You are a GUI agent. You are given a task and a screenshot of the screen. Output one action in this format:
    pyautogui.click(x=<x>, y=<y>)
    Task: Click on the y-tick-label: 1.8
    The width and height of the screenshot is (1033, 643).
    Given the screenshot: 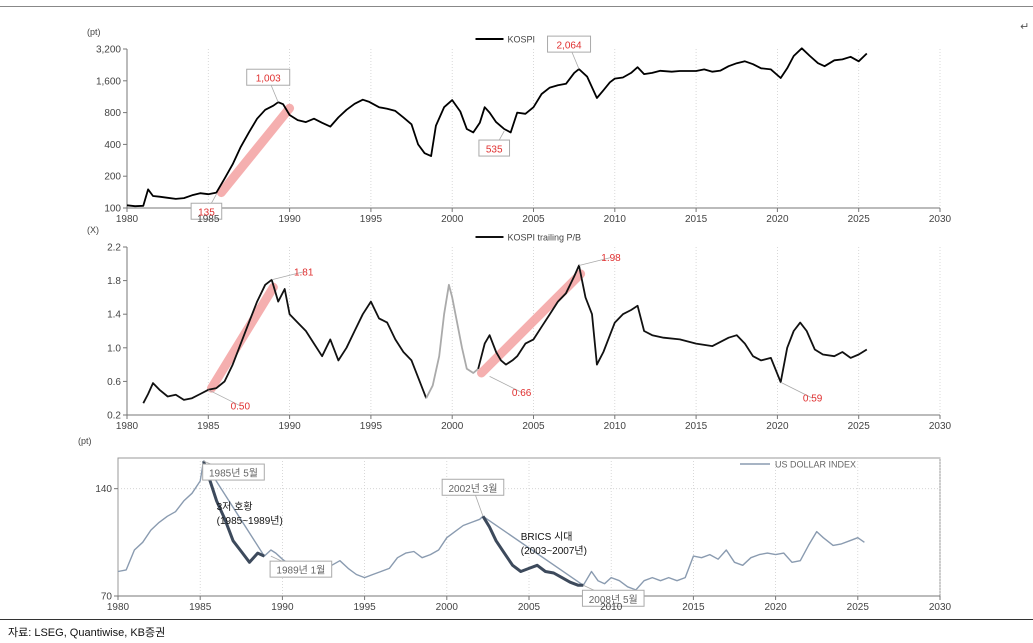 What is the action you would take?
    pyautogui.click(x=114, y=281)
    